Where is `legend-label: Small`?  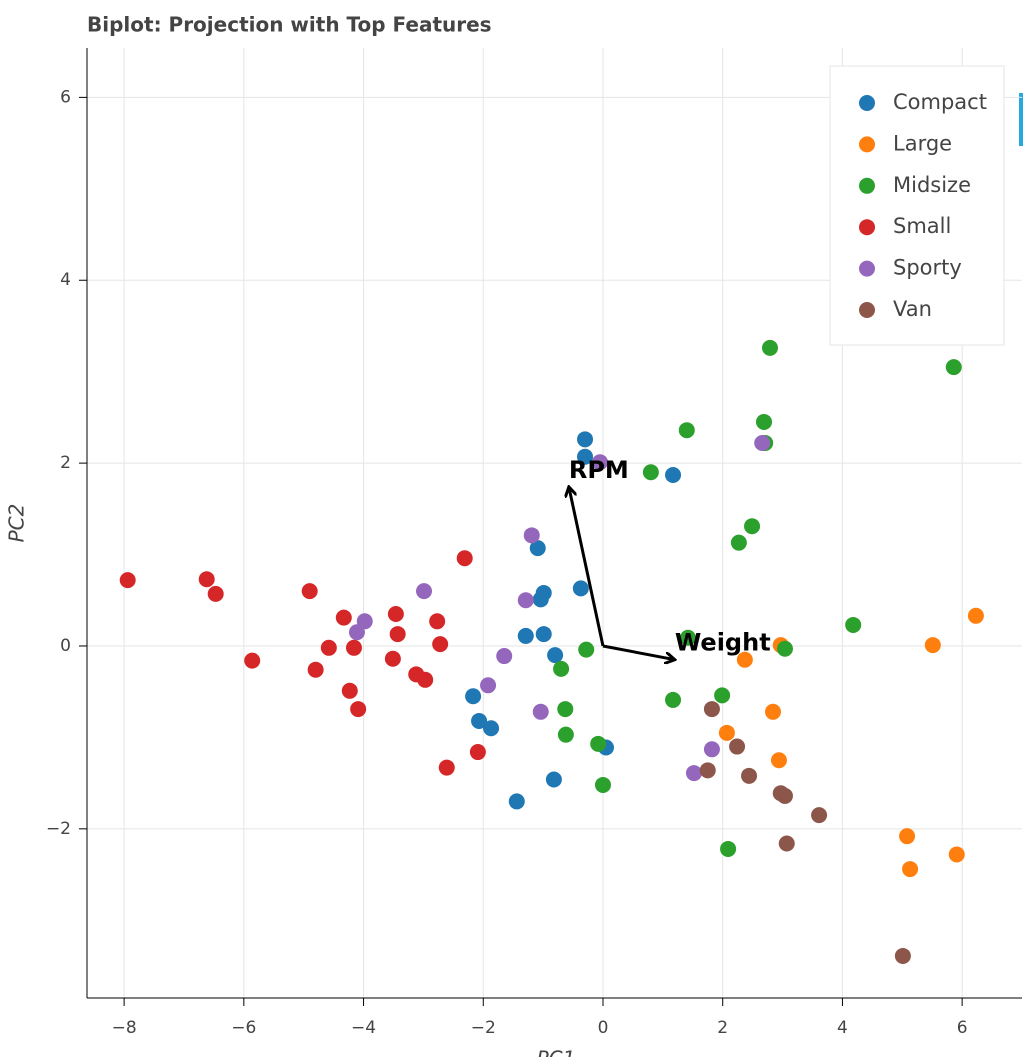
legend-label: Small is located at coordinates (922, 226).